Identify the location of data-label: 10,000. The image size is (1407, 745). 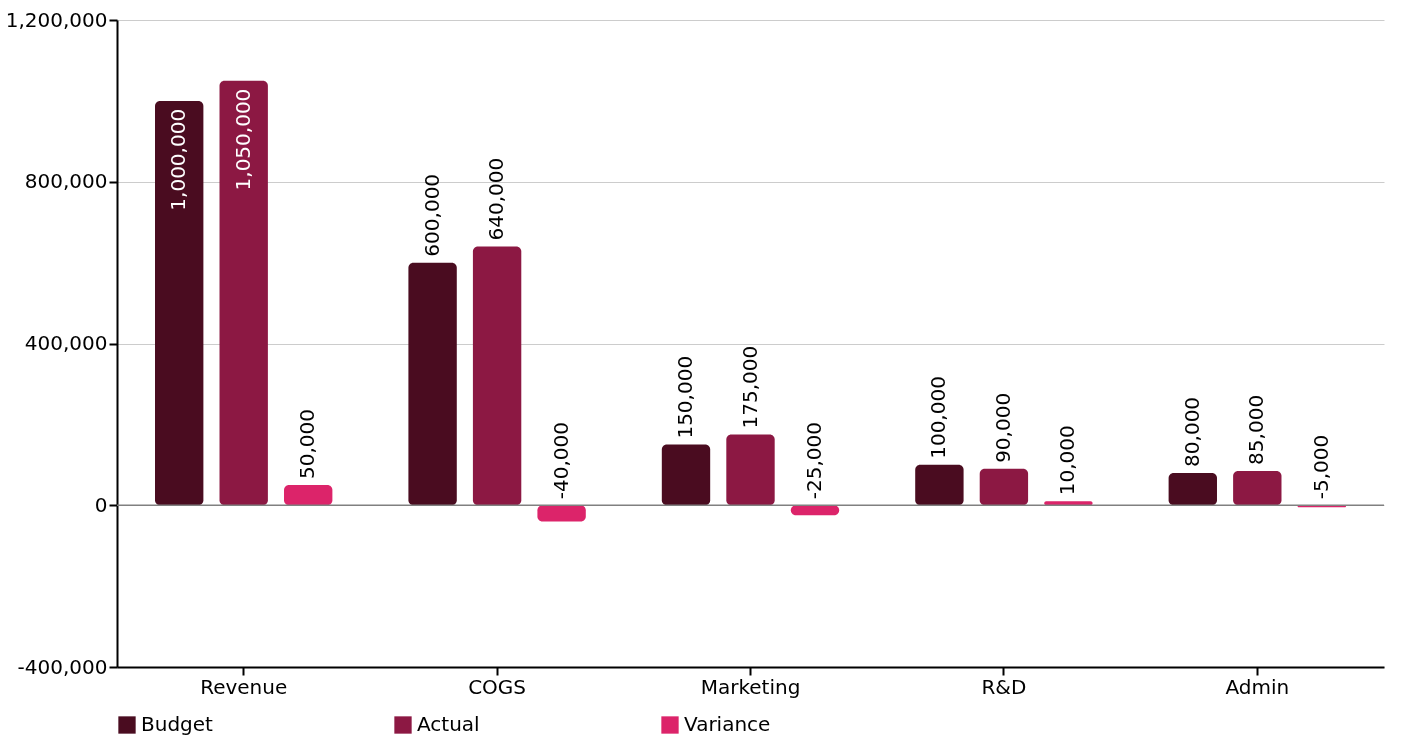
(1067, 460).